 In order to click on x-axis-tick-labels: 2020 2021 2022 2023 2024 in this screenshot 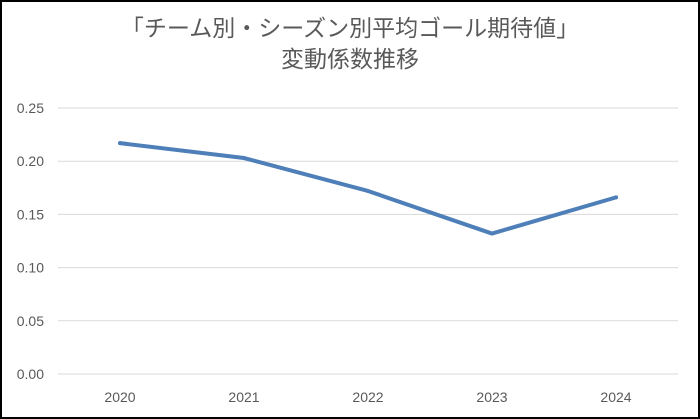, I will do `click(367, 397)`.